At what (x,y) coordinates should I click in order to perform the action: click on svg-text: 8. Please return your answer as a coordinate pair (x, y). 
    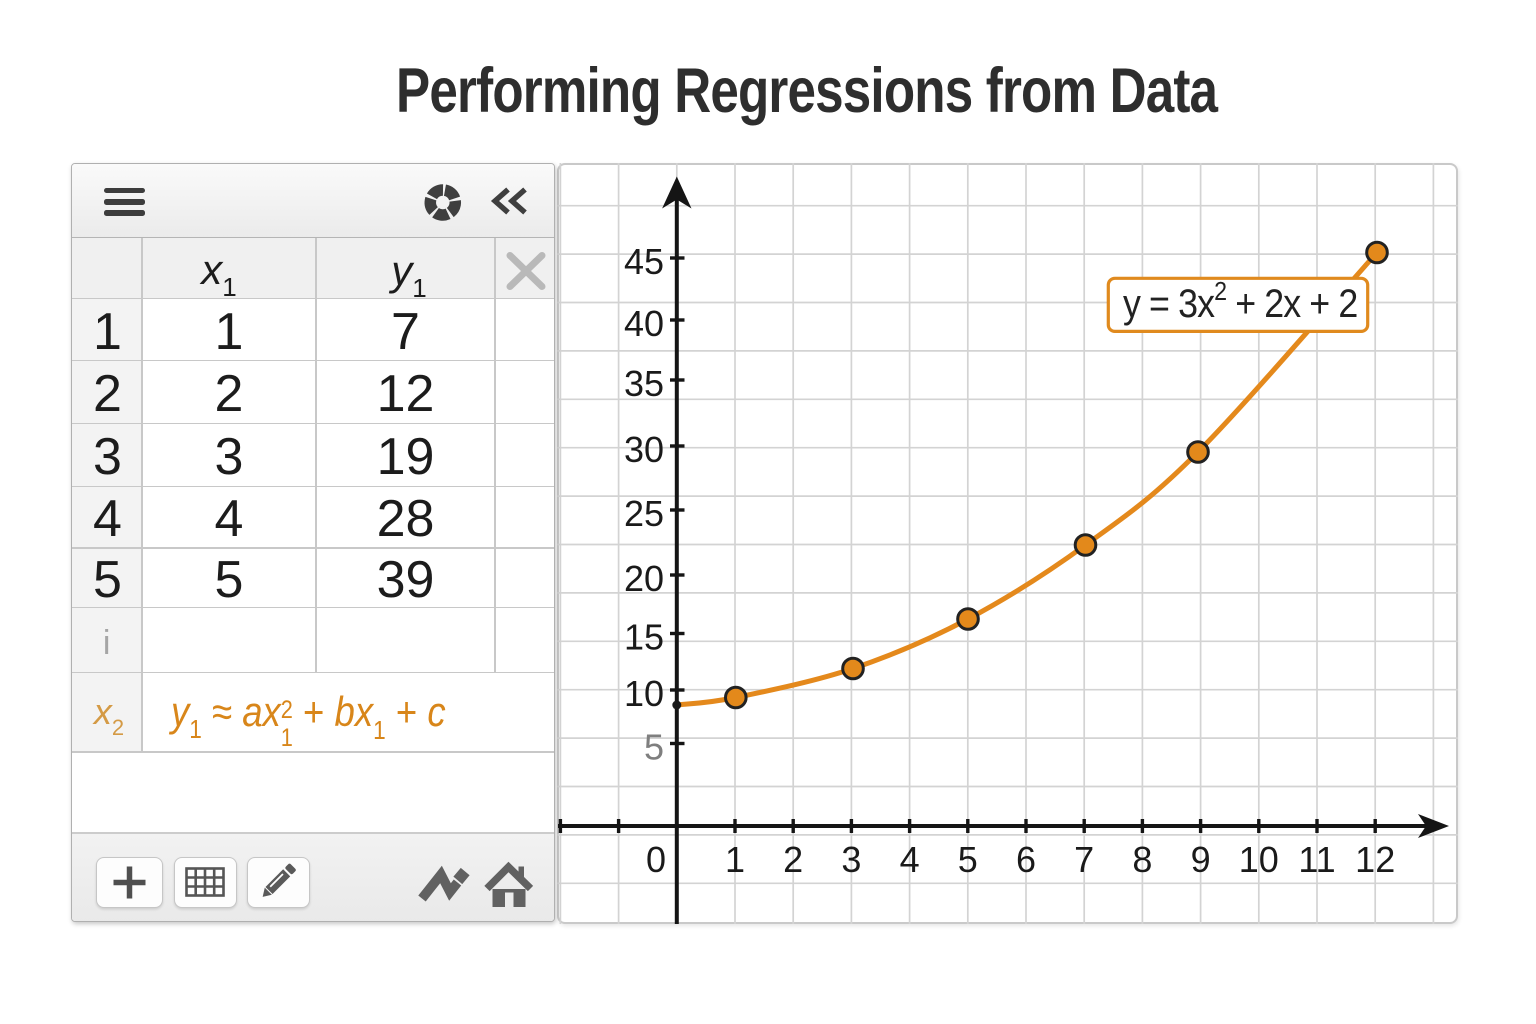
    Looking at the image, I should click on (1142, 859).